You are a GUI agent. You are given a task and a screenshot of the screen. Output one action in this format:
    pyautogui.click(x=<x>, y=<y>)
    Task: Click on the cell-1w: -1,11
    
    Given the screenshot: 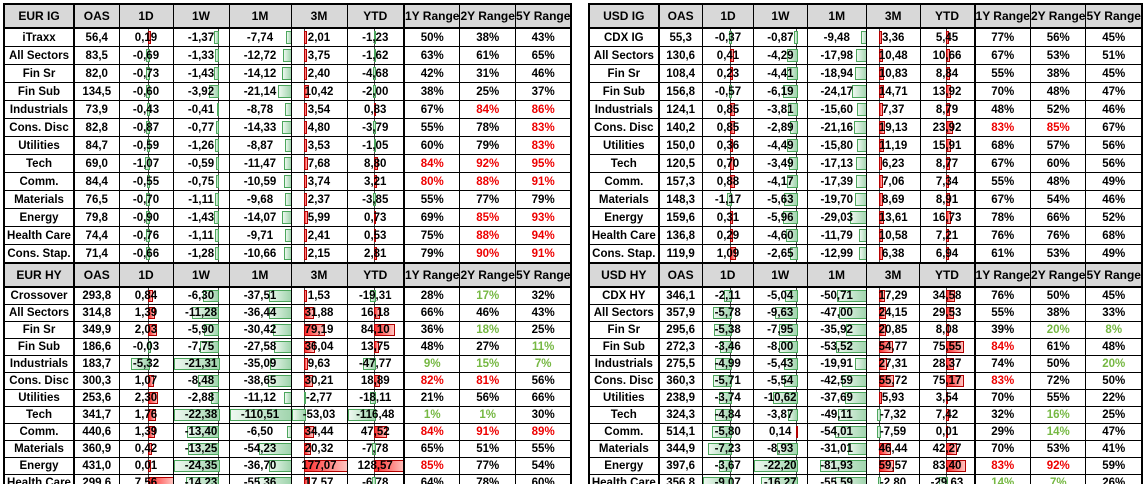 What is the action you would take?
    pyautogui.click(x=201, y=235)
    